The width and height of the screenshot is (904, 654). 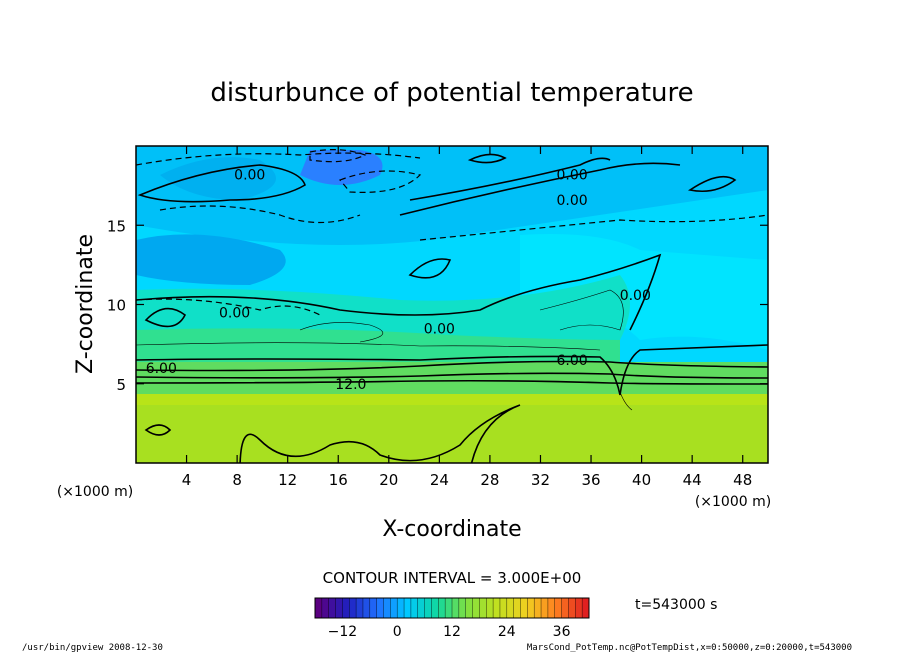 I want to click on footer-left: /usr/bin/gpview 2008-12-30, so click(x=92, y=648).